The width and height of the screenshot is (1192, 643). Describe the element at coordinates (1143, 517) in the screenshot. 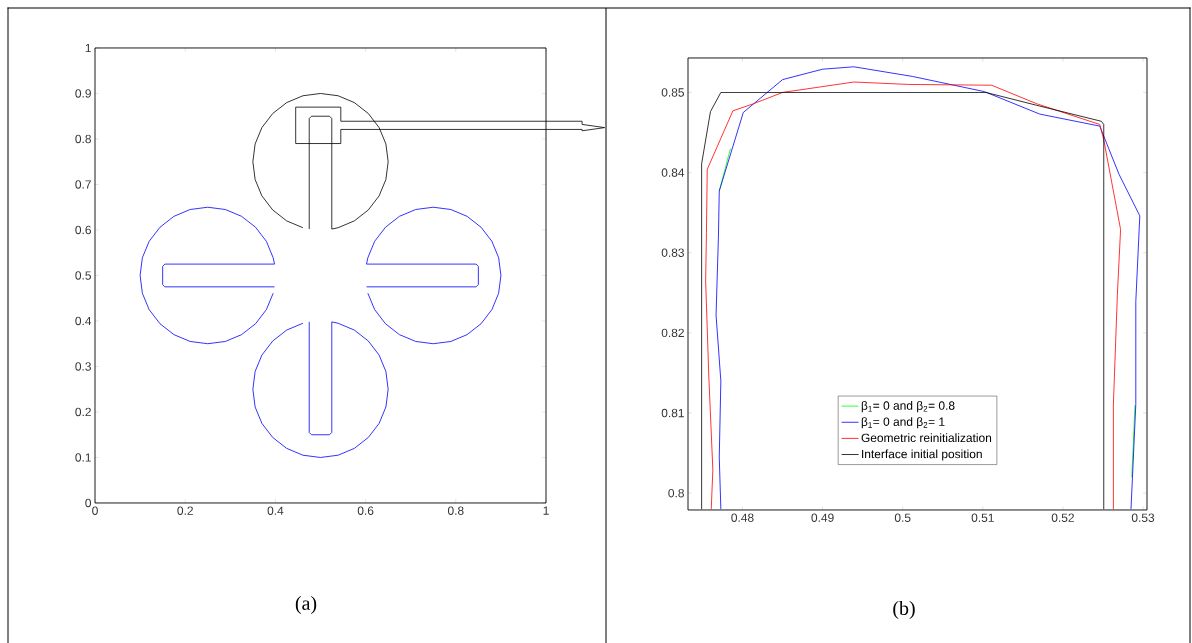

I see `x-tick-label: 0.53` at that location.